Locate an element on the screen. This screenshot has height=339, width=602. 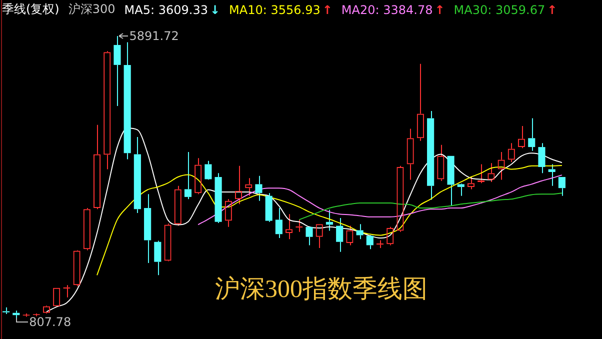
annotation: 807.78 is located at coordinates (50, 322).